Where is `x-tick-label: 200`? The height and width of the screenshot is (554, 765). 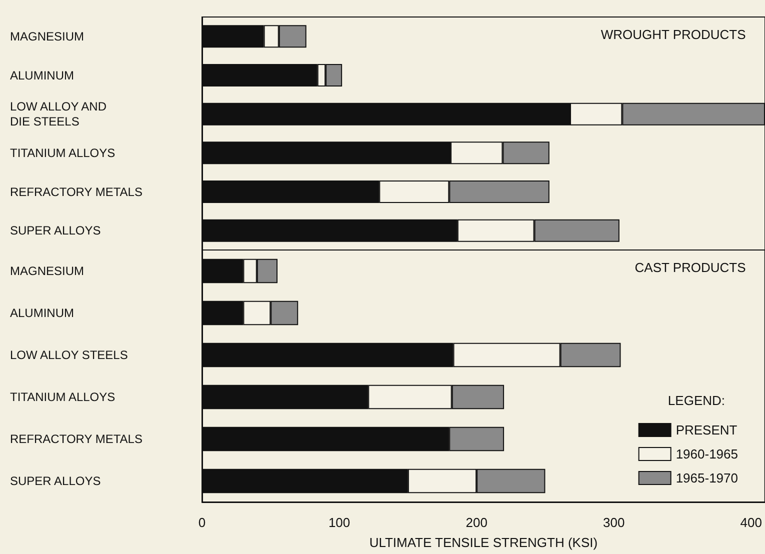 x-tick-label: 200 is located at coordinates (477, 522).